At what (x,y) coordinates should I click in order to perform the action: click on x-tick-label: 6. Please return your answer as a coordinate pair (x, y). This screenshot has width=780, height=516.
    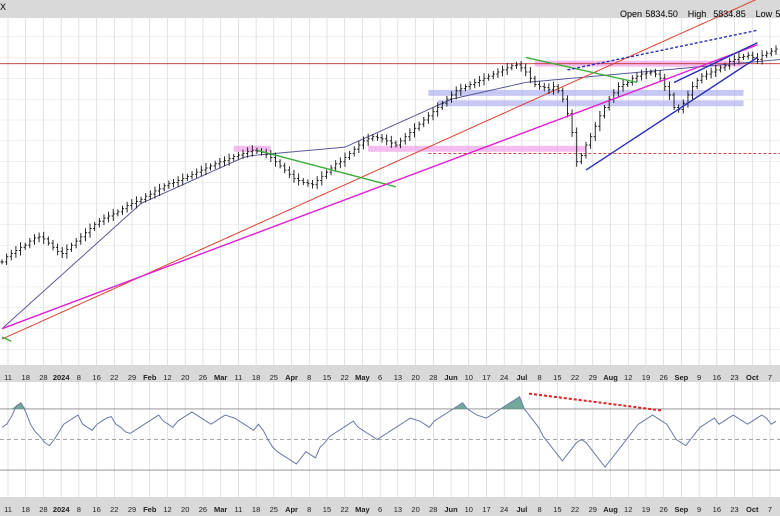
    Looking at the image, I should click on (380, 509).